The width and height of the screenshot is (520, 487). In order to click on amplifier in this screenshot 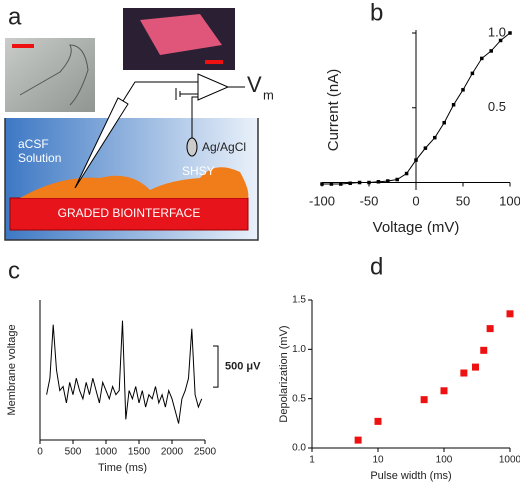, I will do `click(213, 87)`.